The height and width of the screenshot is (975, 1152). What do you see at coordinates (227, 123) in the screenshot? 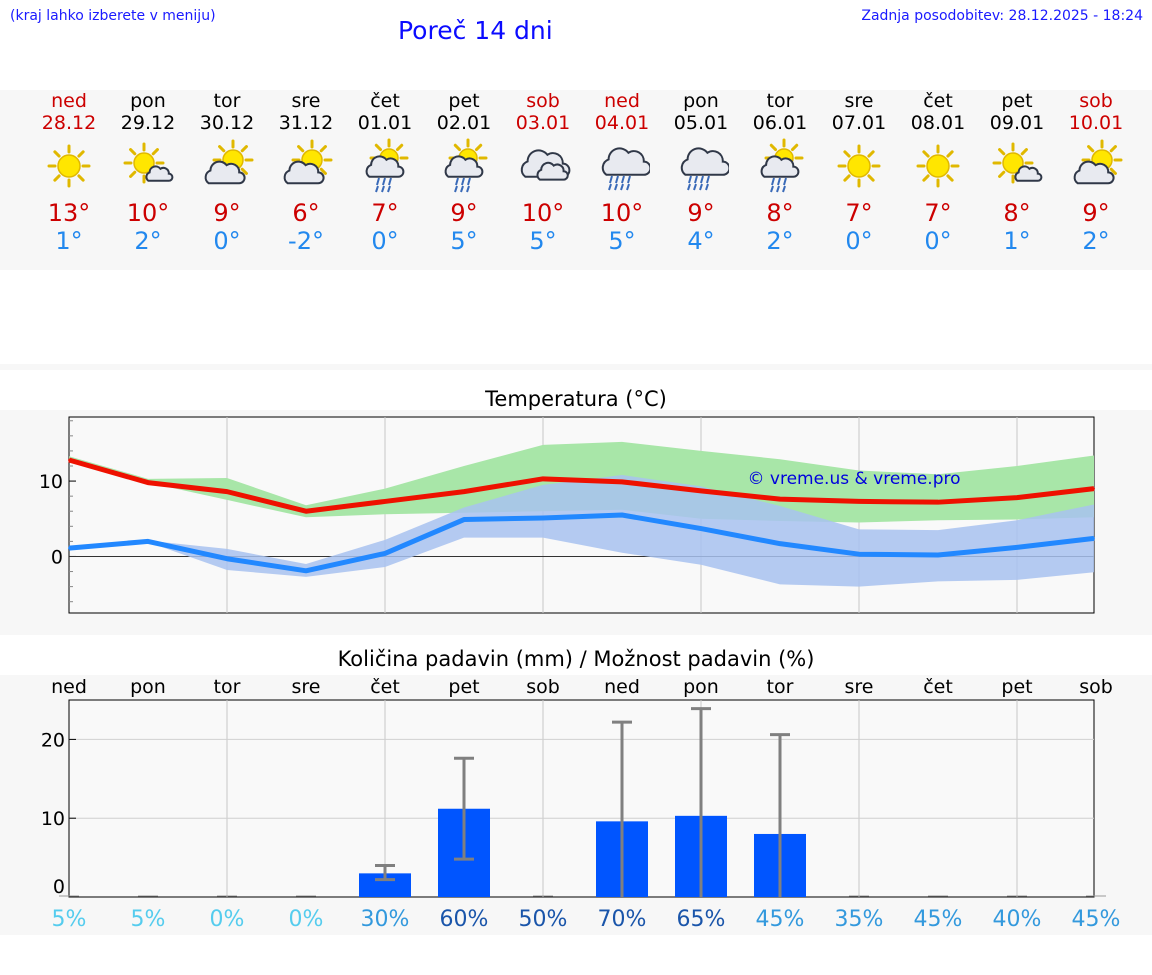
I see `day-date: 30.12` at bounding box center [227, 123].